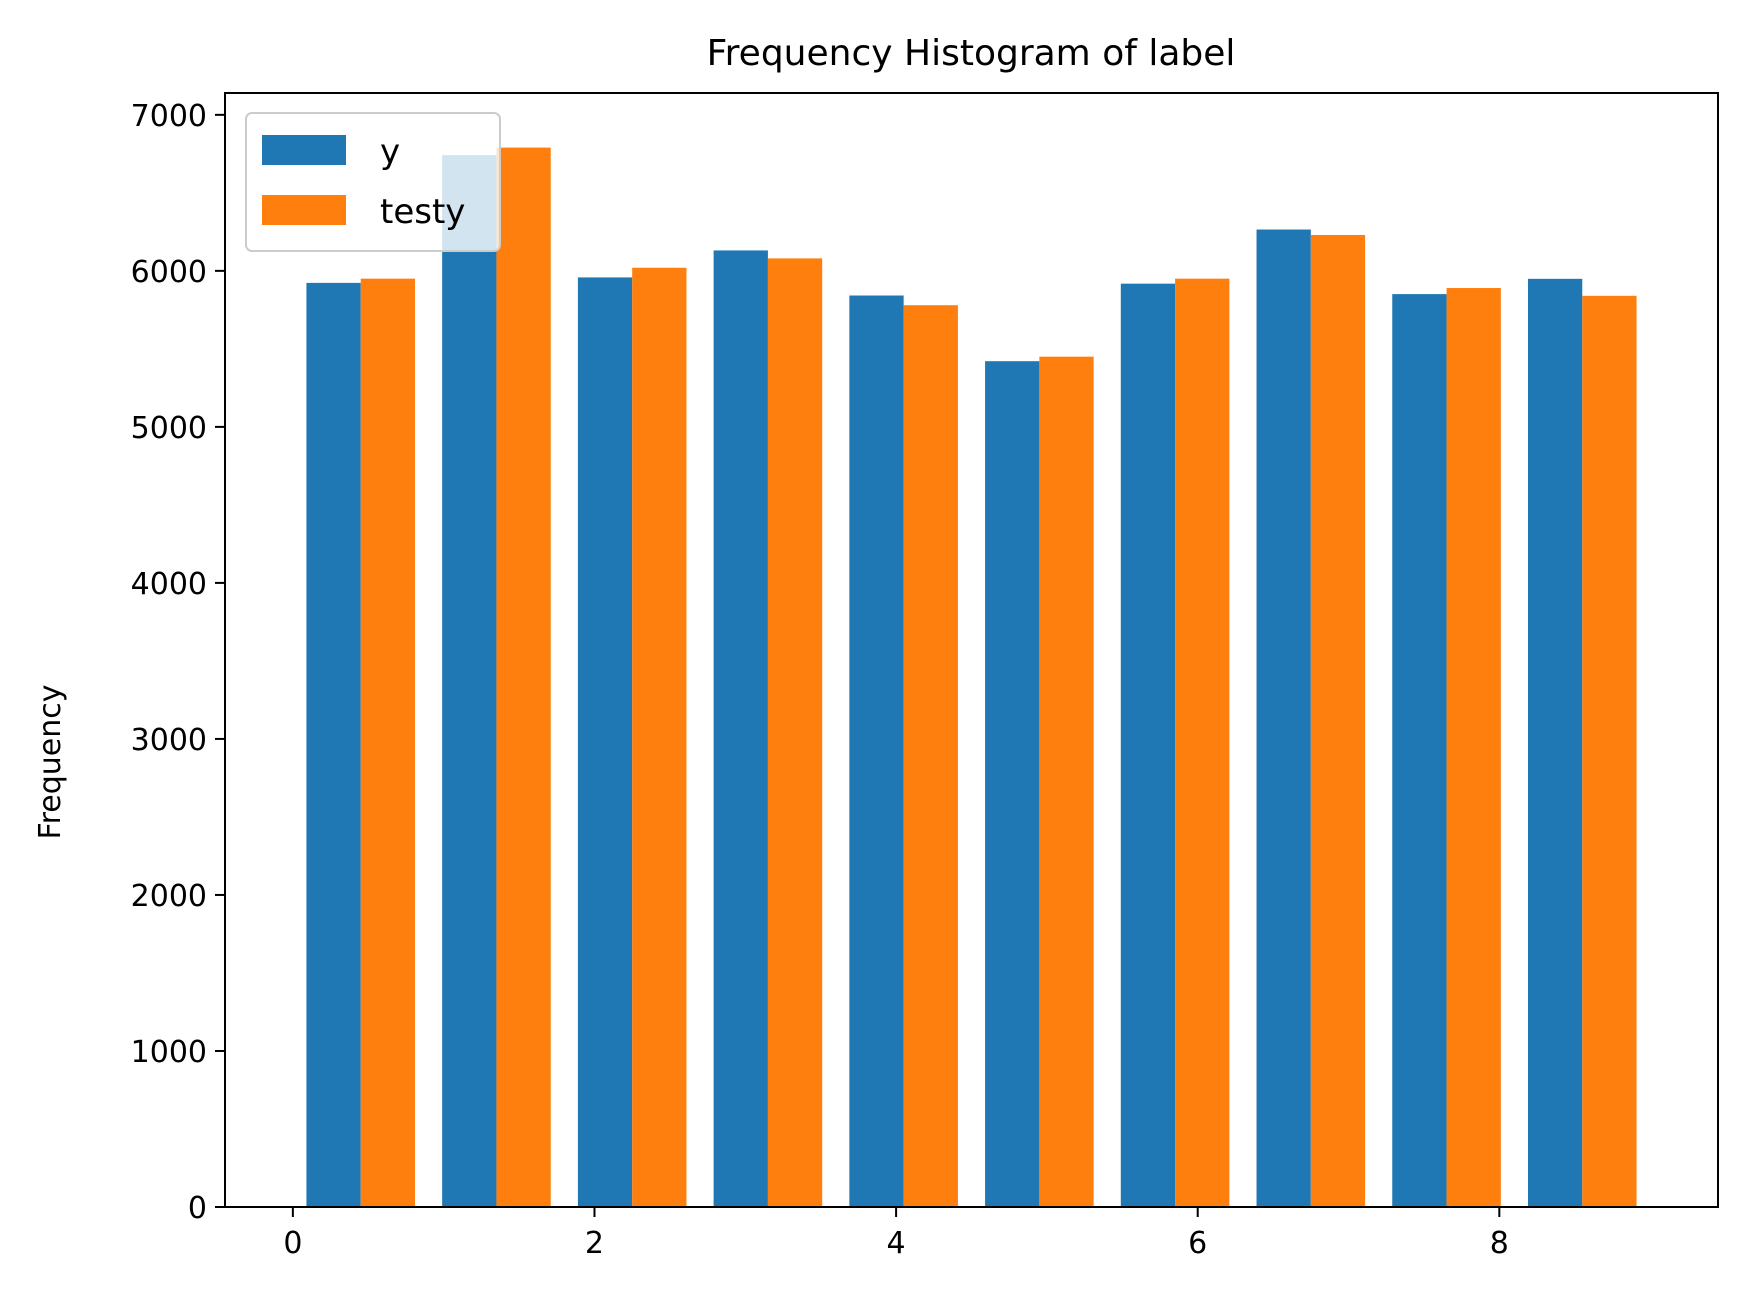  Describe the element at coordinates (169, 896) in the screenshot. I see `y-tick-label-2000: 2000` at that location.